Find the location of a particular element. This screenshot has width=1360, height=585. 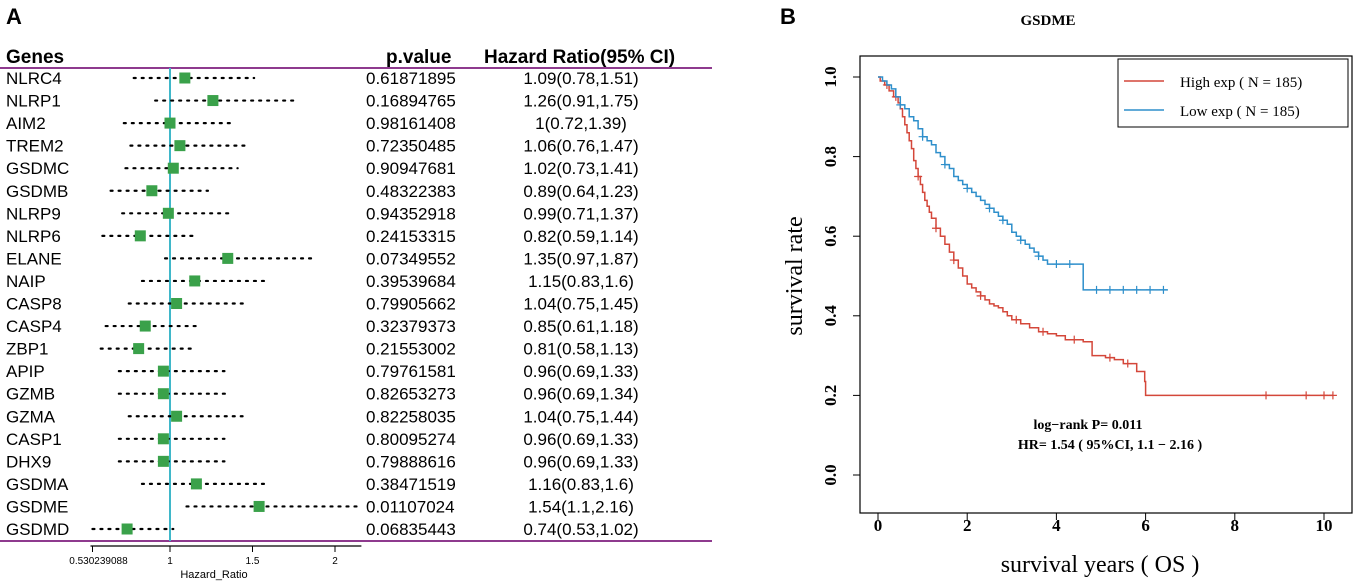

hazard-ratio-cell: 1.16(0.83,1.6) is located at coordinates (581, 484).